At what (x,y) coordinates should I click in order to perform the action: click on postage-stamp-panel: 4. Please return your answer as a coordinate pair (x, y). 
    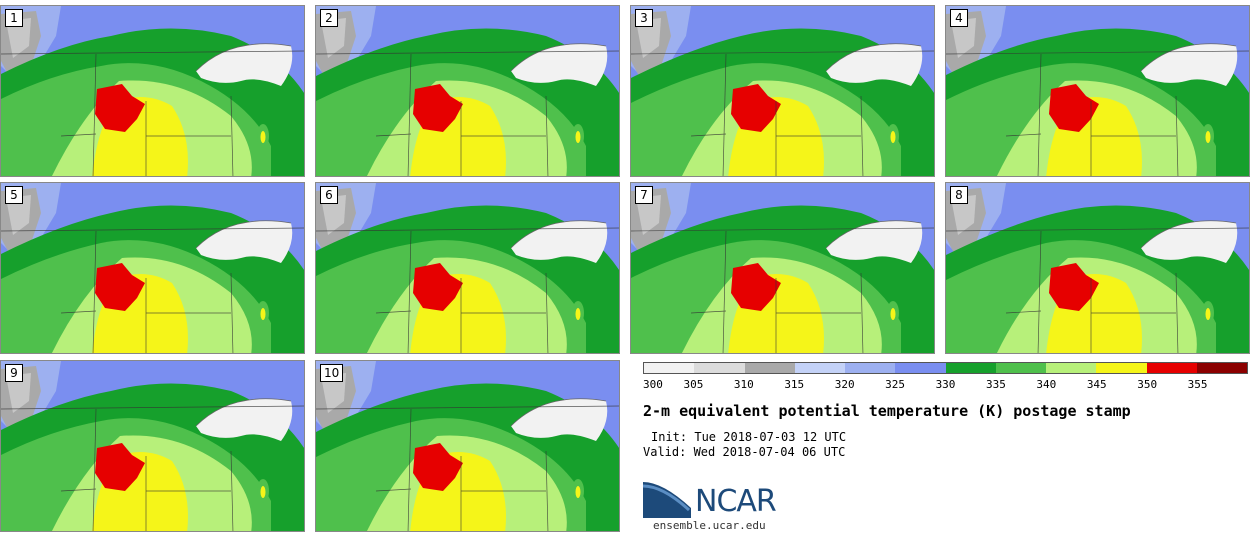
    Looking at the image, I should click on (1097, 91).